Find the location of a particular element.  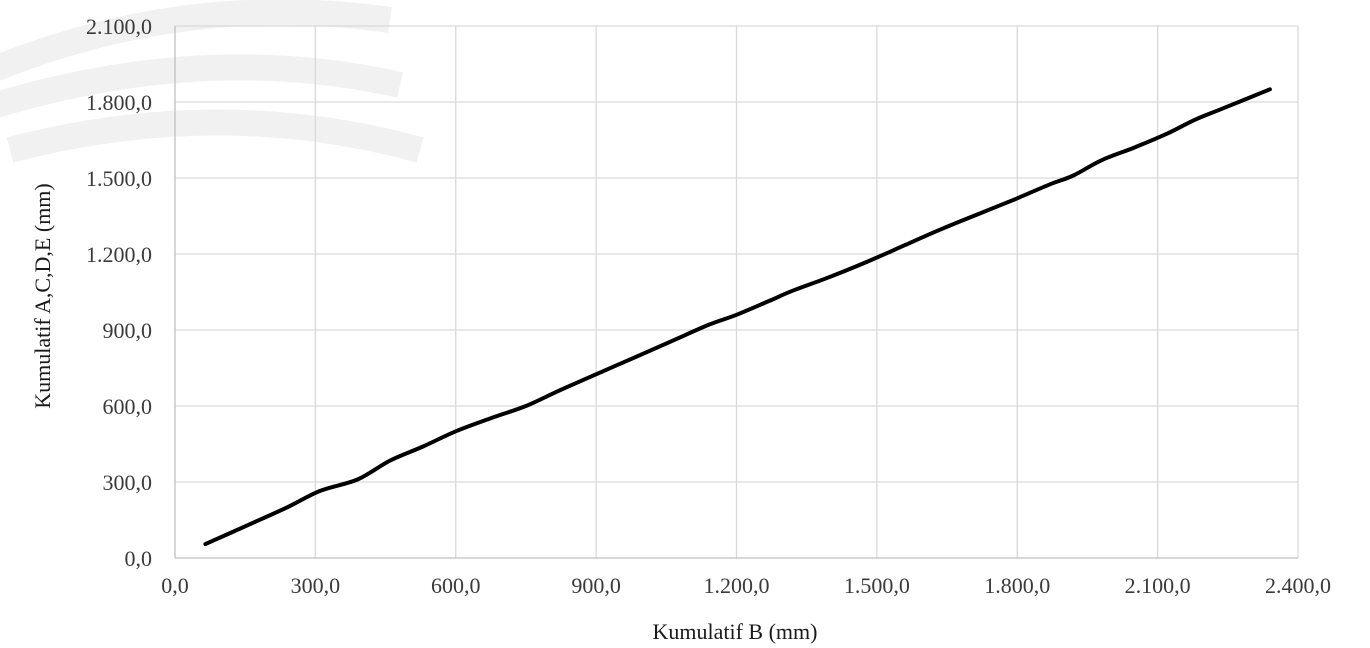

y-tick-label: 0,0 is located at coordinates (139, 558).